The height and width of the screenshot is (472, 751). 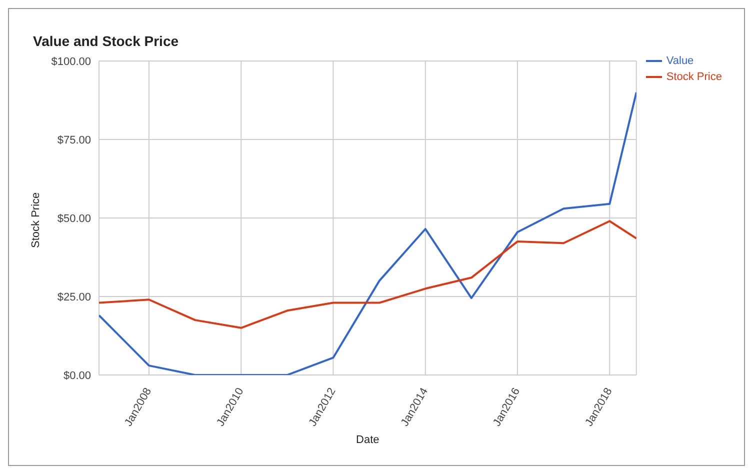 What do you see at coordinates (77, 376) in the screenshot?
I see `y-tick-label: $0.00` at bounding box center [77, 376].